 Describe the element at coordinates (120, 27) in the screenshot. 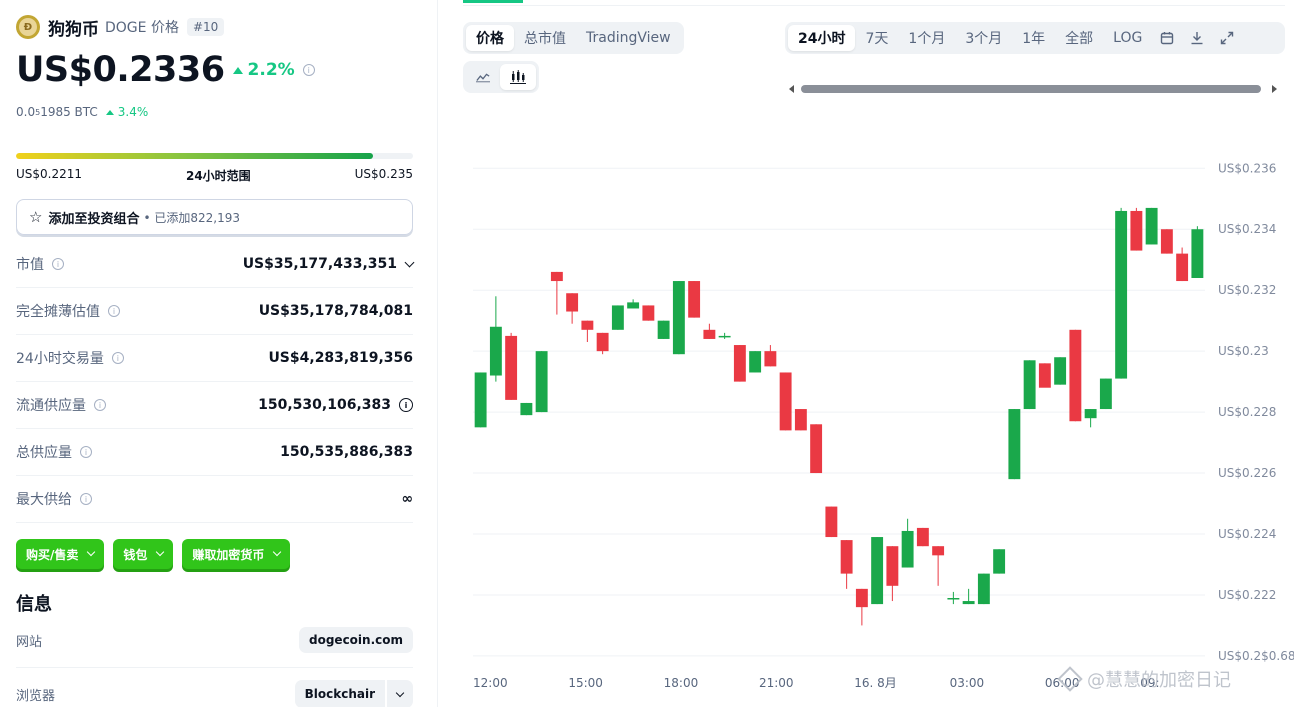

I see `coin-header: Ð 狗狗币 DOGE 价格 #10` at that location.